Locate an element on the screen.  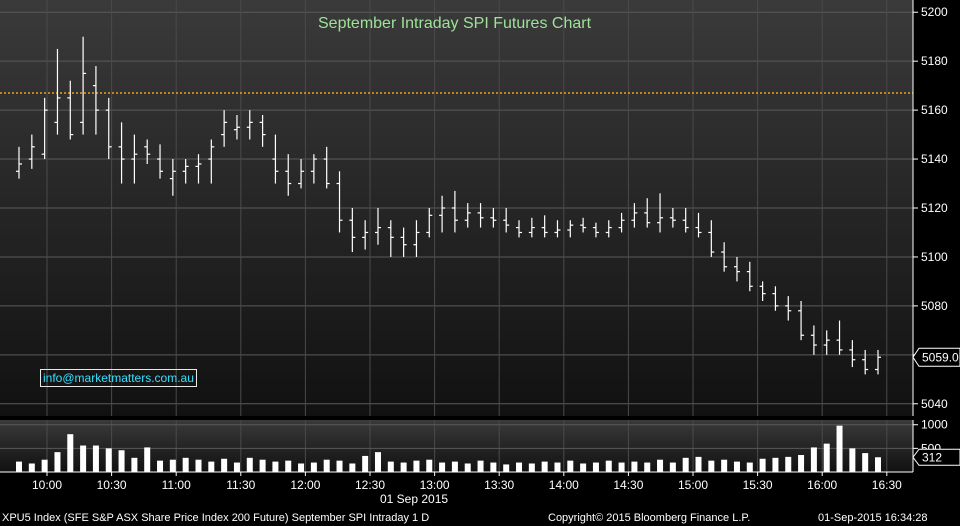
time-tick-label: 10:30 is located at coordinates (112, 485).